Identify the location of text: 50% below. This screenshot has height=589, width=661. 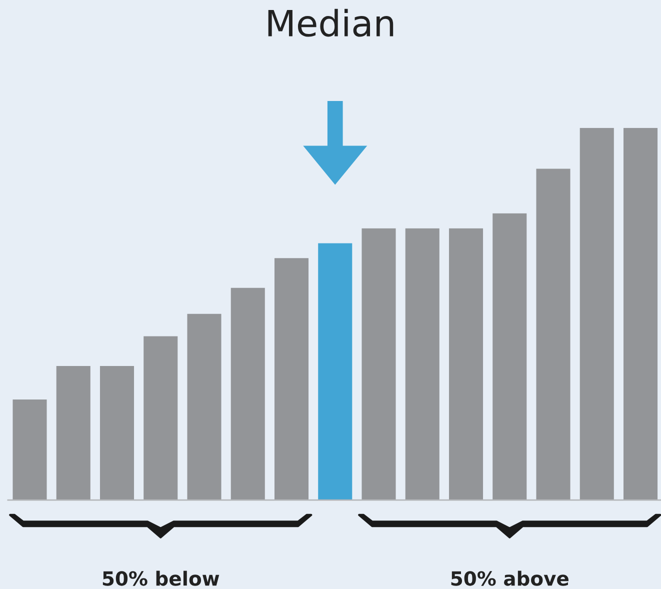
(161, 578).